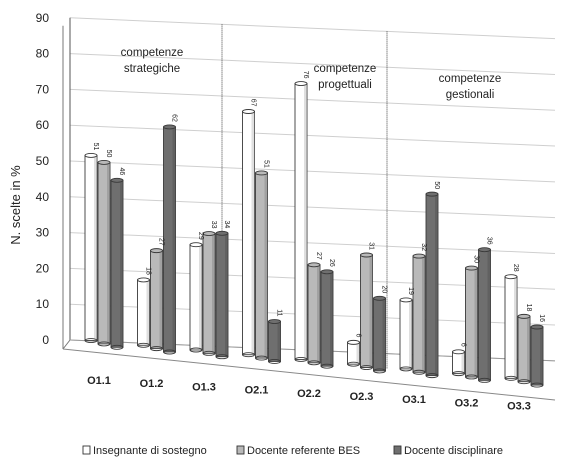 The image size is (572, 459). What do you see at coordinates (43, 54) in the screenshot?
I see `y-tick-label: 80` at bounding box center [43, 54].